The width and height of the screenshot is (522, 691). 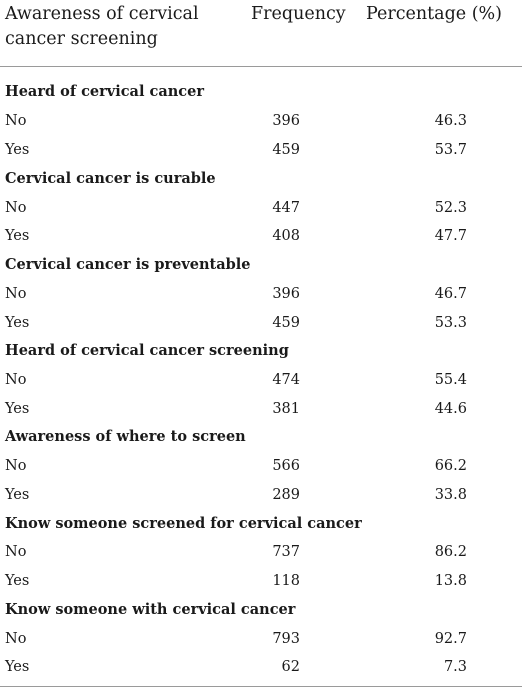 I want to click on group-title: Heard of cervical cancer screening, so click(x=147, y=350).